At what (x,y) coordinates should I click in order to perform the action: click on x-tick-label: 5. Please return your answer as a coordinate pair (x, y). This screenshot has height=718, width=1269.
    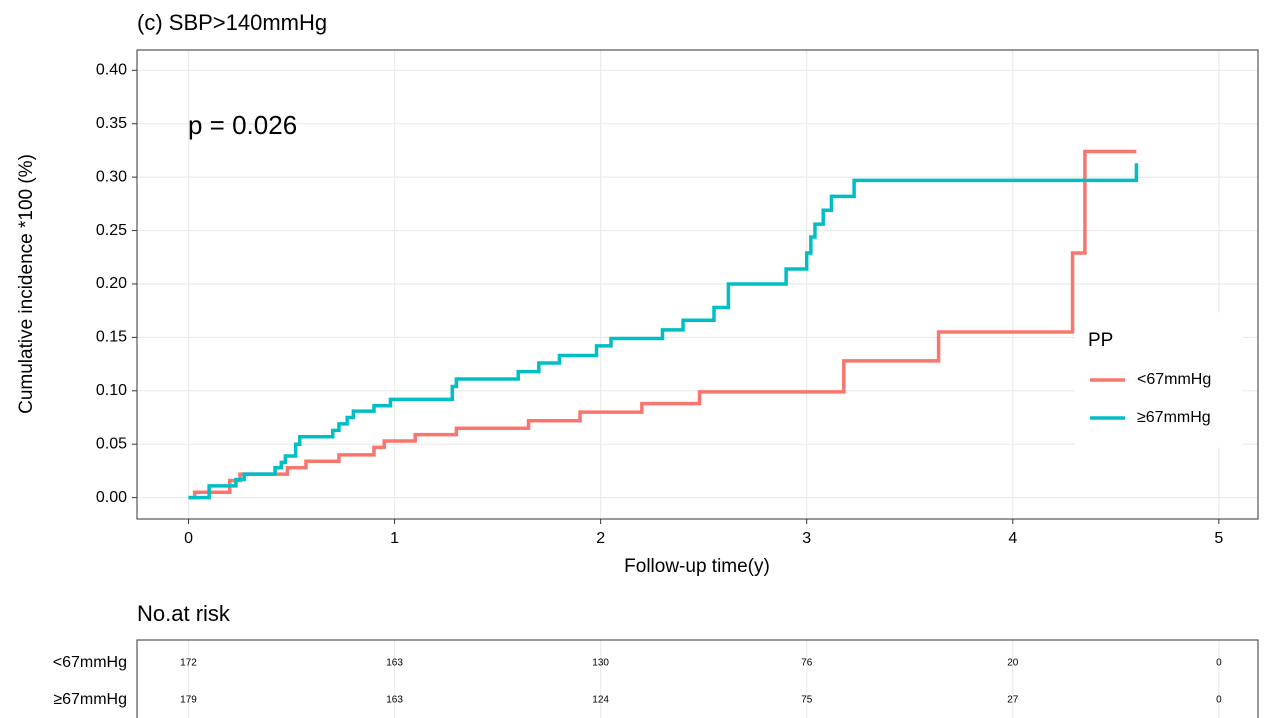
    Looking at the image, I should click on (1218, 538).